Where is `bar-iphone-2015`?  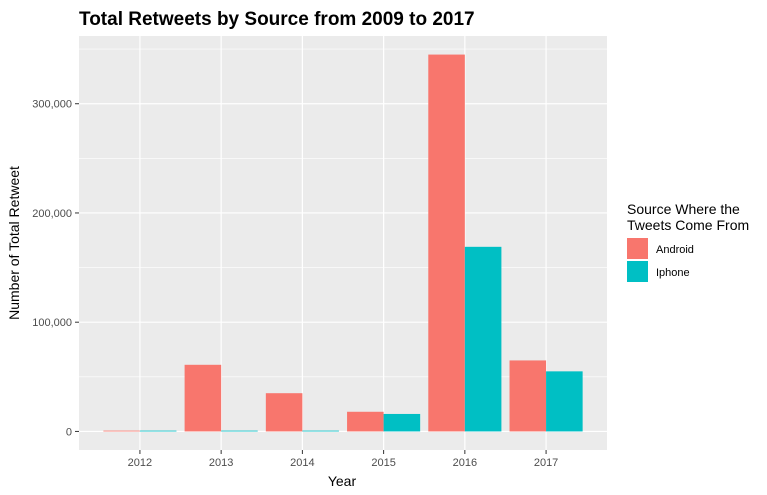
bar-iphone-2015 is located at coordinates (402, 422).